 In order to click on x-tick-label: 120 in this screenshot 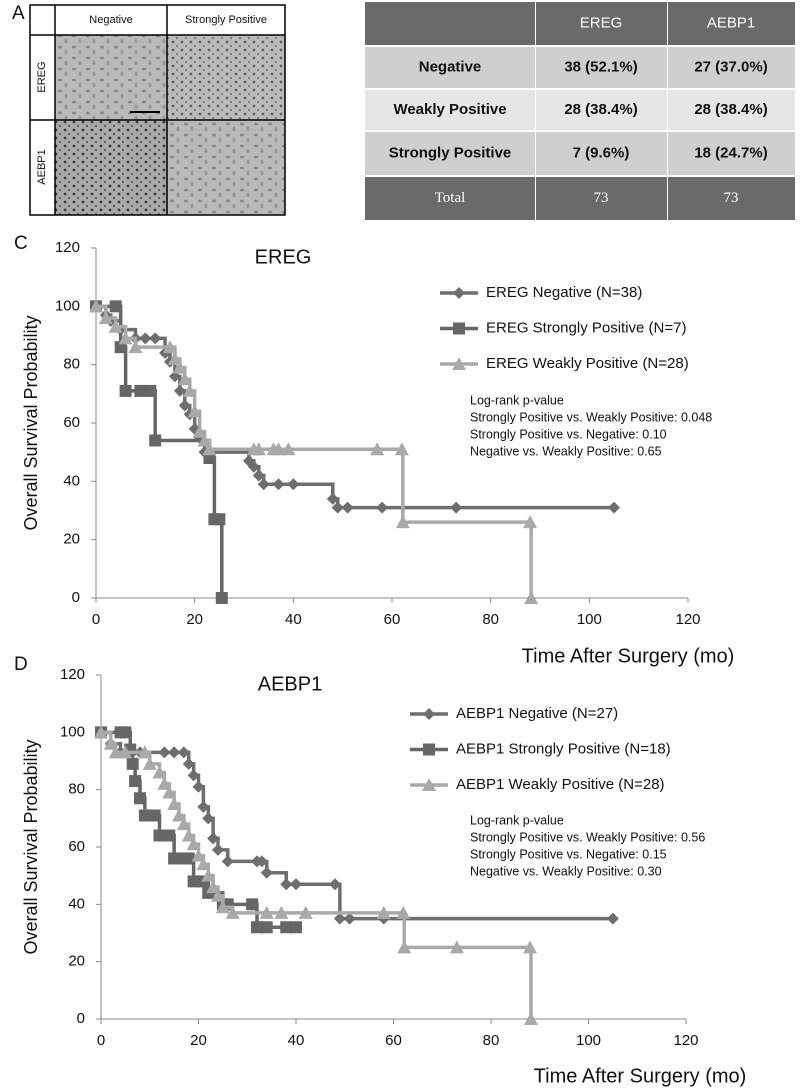, I will do `click(687, 619)`.